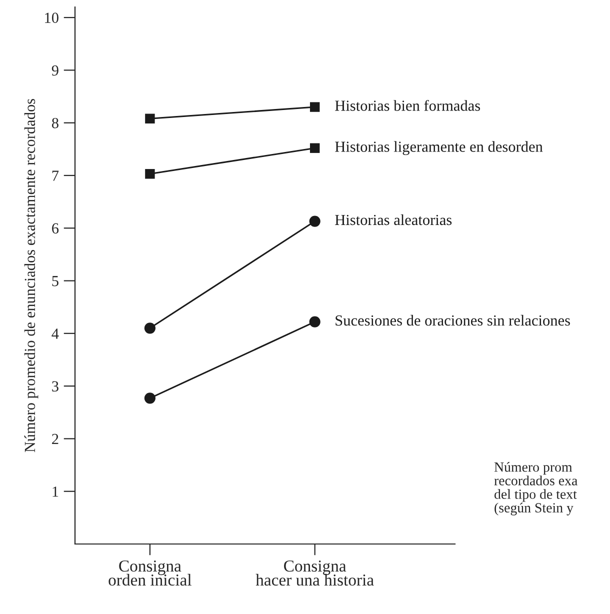 This screenshot has width=610, height=614. What do you see at coordinates (55, 70) in the screenshot?
I see `y-tick-label: 9` at bounding box center [55, 70].